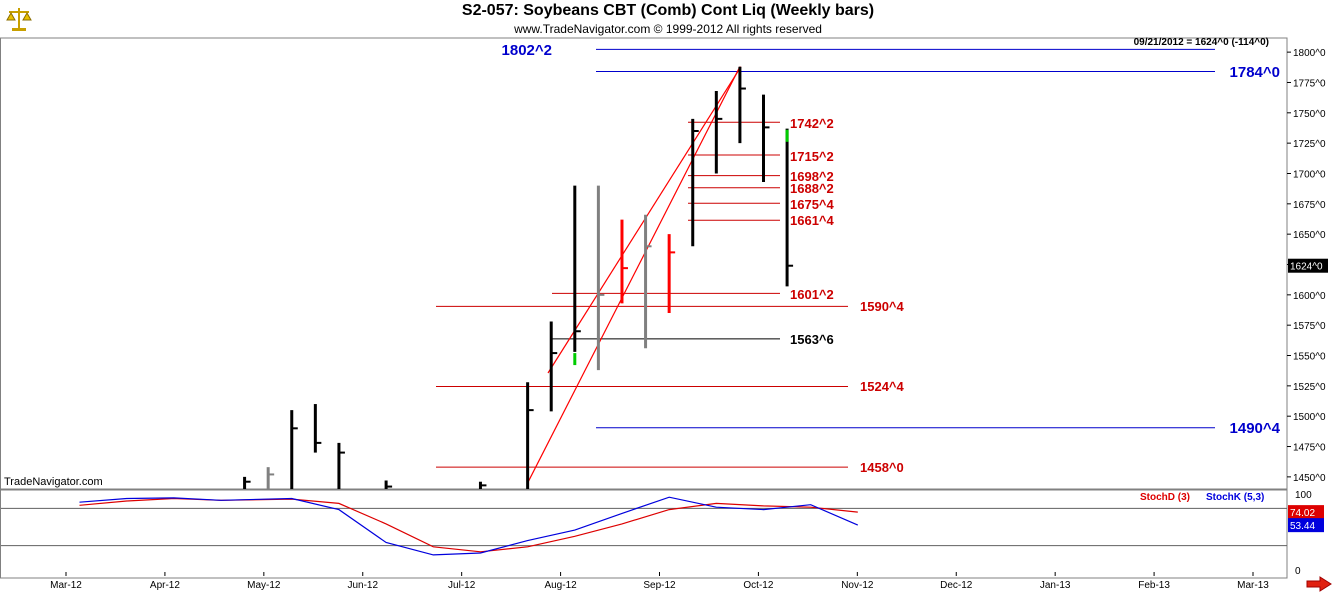 The width and height of the screenshot is (1336, 594). Describe the element at coordinates (19, 19) in the screenshot. I see `gold-scale-icon` at that location.